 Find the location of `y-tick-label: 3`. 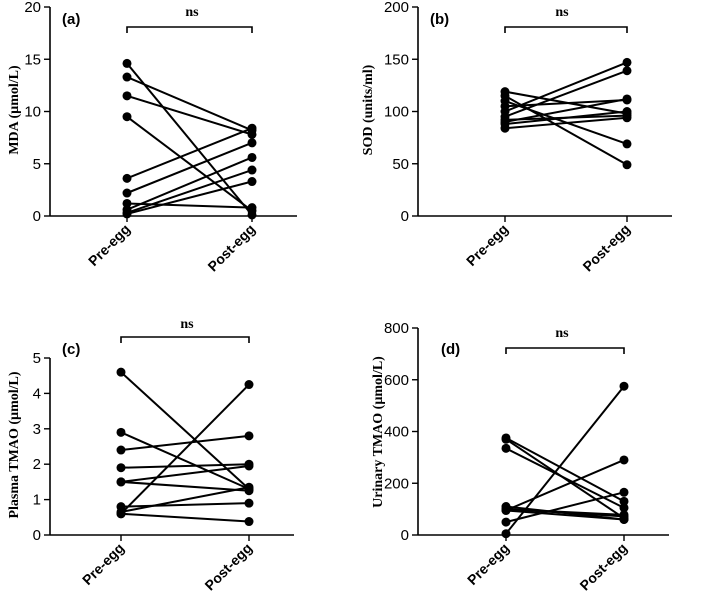

y-tick-label: 3 is located at coordinates (37, 429).